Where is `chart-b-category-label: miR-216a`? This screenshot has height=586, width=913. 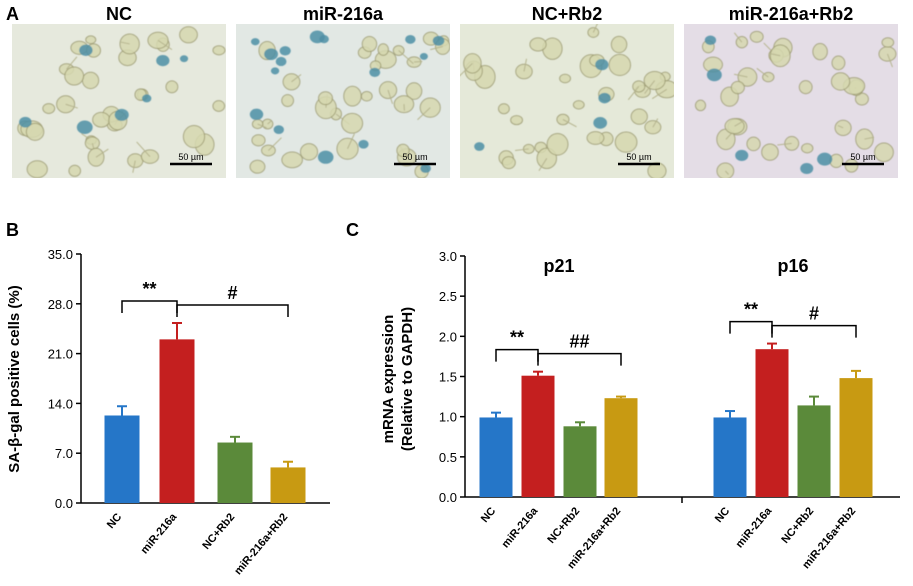
chart-b-category-label: miR-216a is located at coordinates (159, 534).